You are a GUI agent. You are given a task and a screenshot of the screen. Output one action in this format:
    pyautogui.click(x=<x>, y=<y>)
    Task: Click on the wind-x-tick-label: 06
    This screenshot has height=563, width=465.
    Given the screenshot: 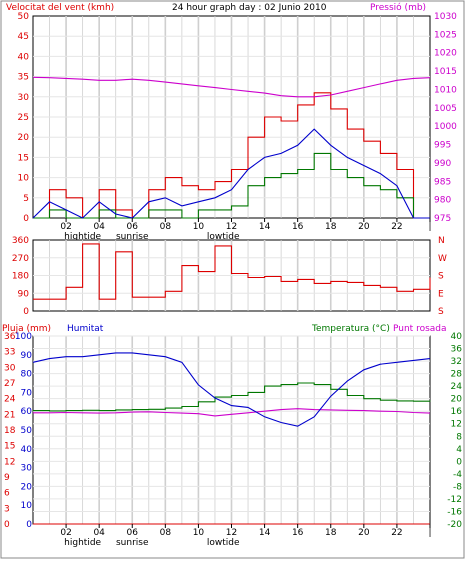 What is the action you would take?
    pyautogui.click(x=133, y=227)
    